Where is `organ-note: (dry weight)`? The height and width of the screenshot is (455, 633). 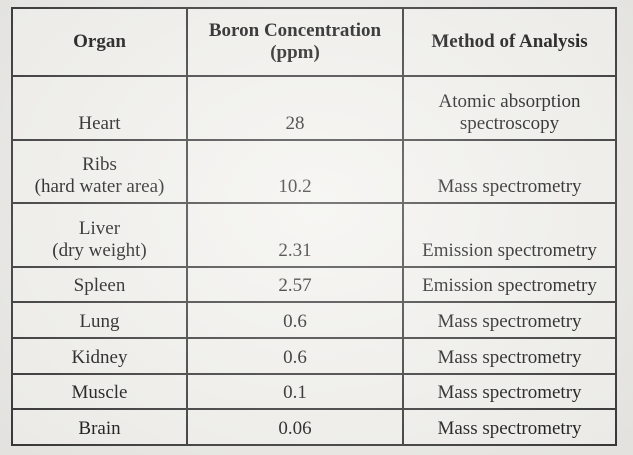
organ-note: (dry weight) is located at coordinates (99, 250).